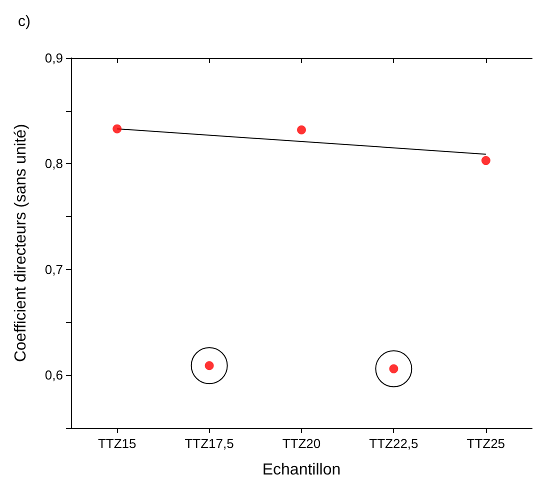 This screenshot has height=486, width=533. Describe the element at coordinates (53, 269) in the screenshot. I see `y-tick-label: 0,7` at that location.